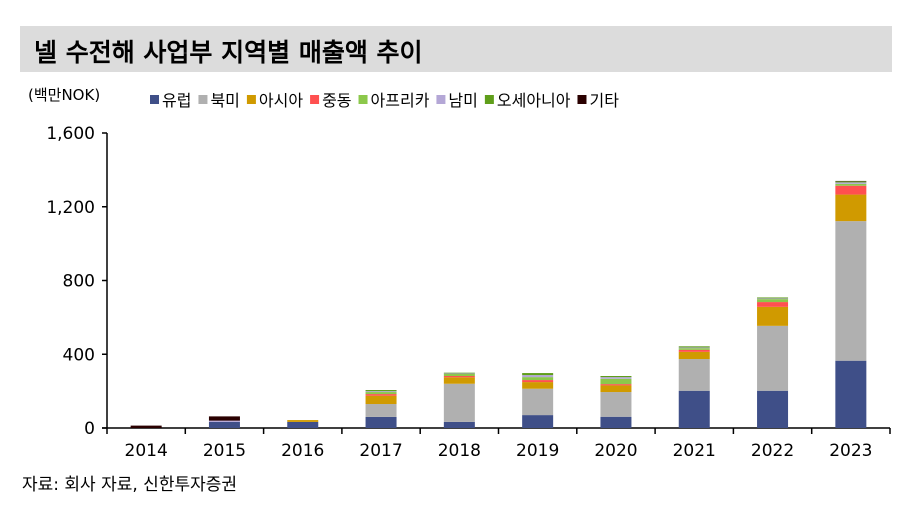  Describe the element at coordinates (615, 451) in the screenshot. I see `x-tick-label: 2020` at that location.